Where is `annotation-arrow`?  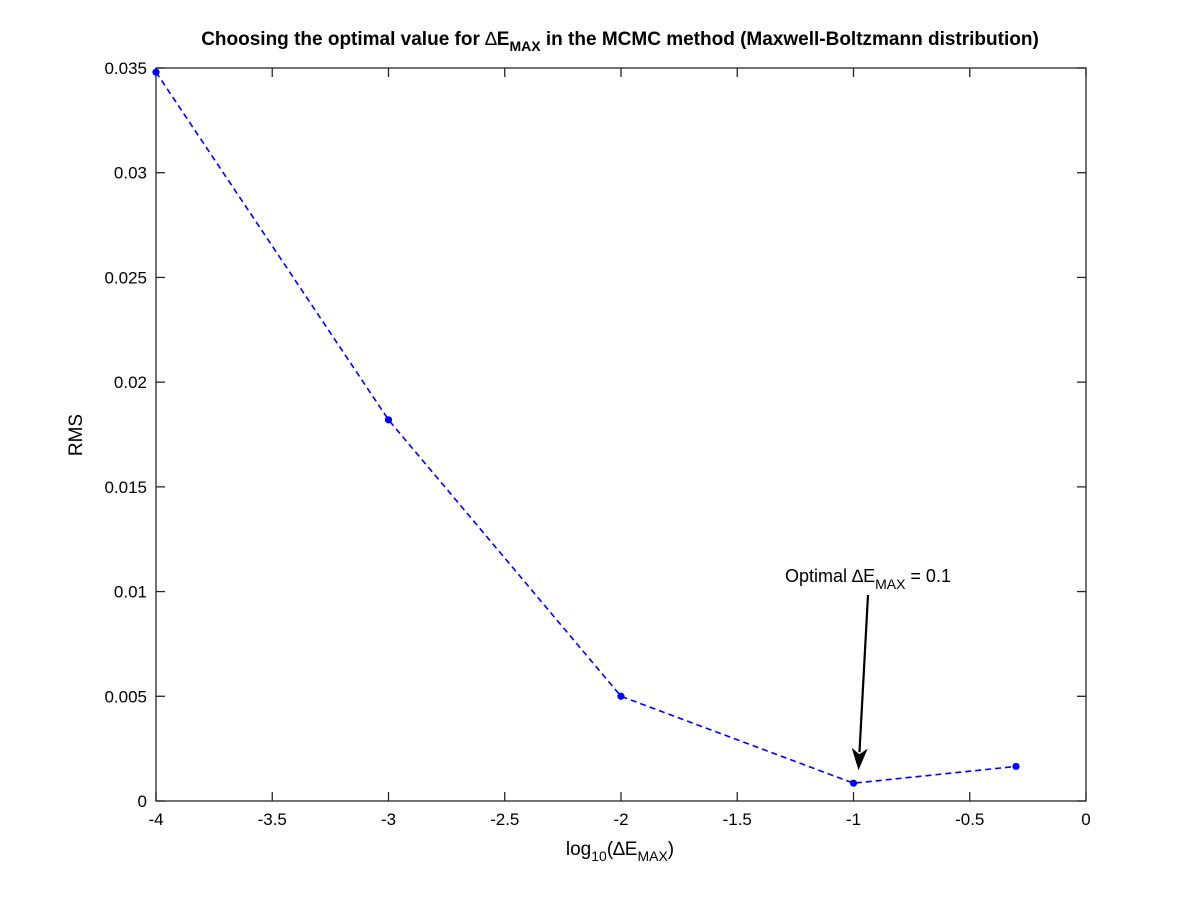
annotation-arrow is located at coordinates (860, 682).